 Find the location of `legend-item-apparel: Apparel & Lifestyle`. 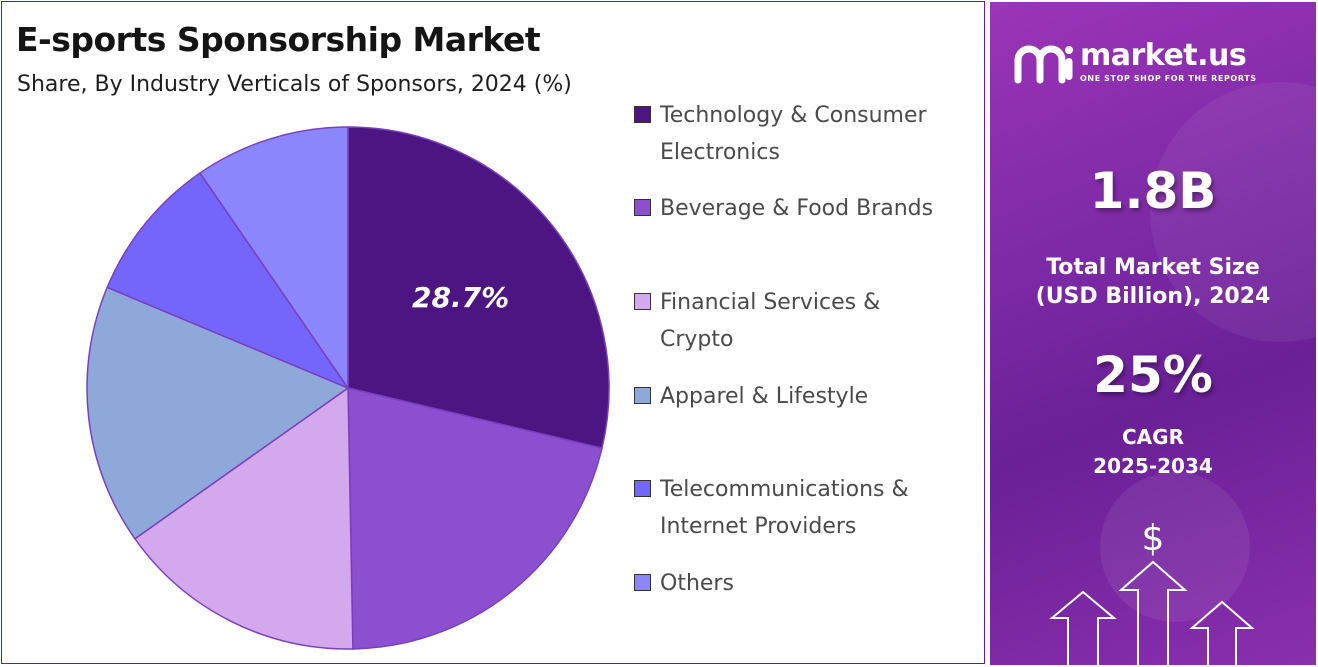

legend-item-apparel: Apparel & Lifestyle is located at coordinates (807, 396).